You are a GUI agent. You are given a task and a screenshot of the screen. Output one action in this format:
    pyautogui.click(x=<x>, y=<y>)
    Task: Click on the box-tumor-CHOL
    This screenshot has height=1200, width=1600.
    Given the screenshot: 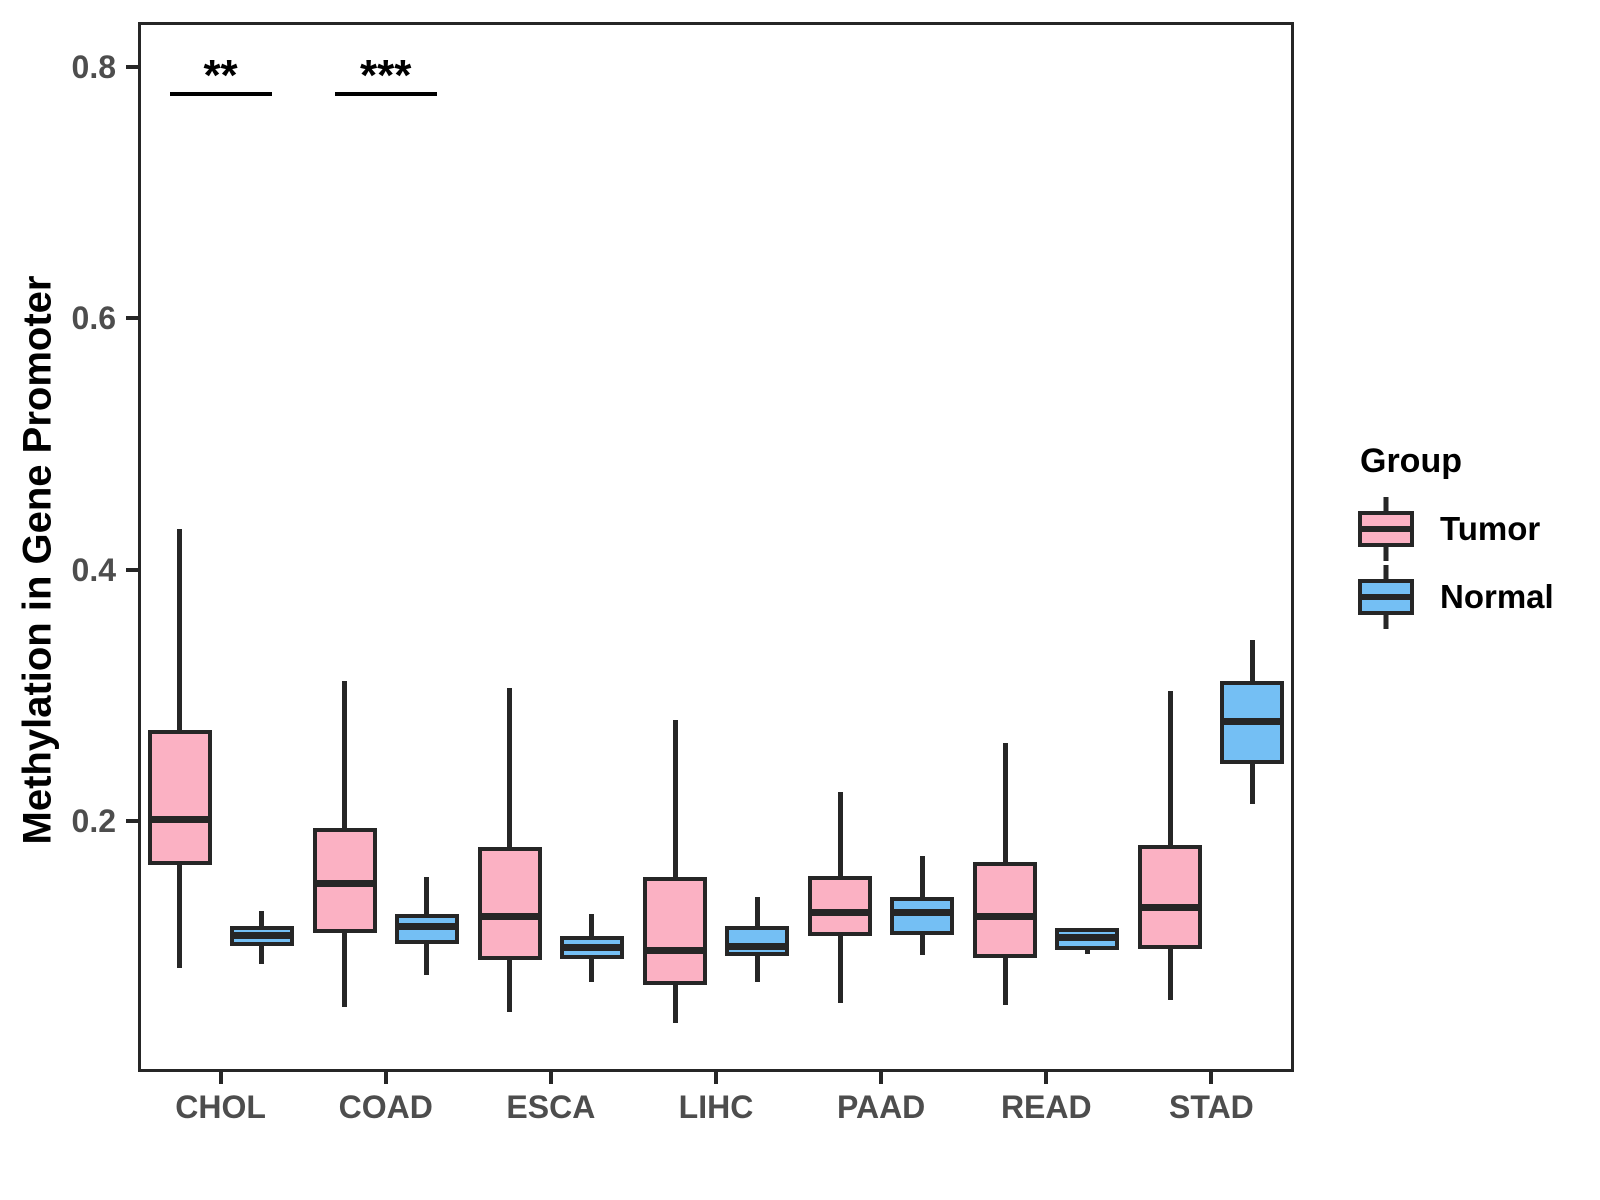 What is the action you would take?
    pyautogui.click(x=179, y=797)
    